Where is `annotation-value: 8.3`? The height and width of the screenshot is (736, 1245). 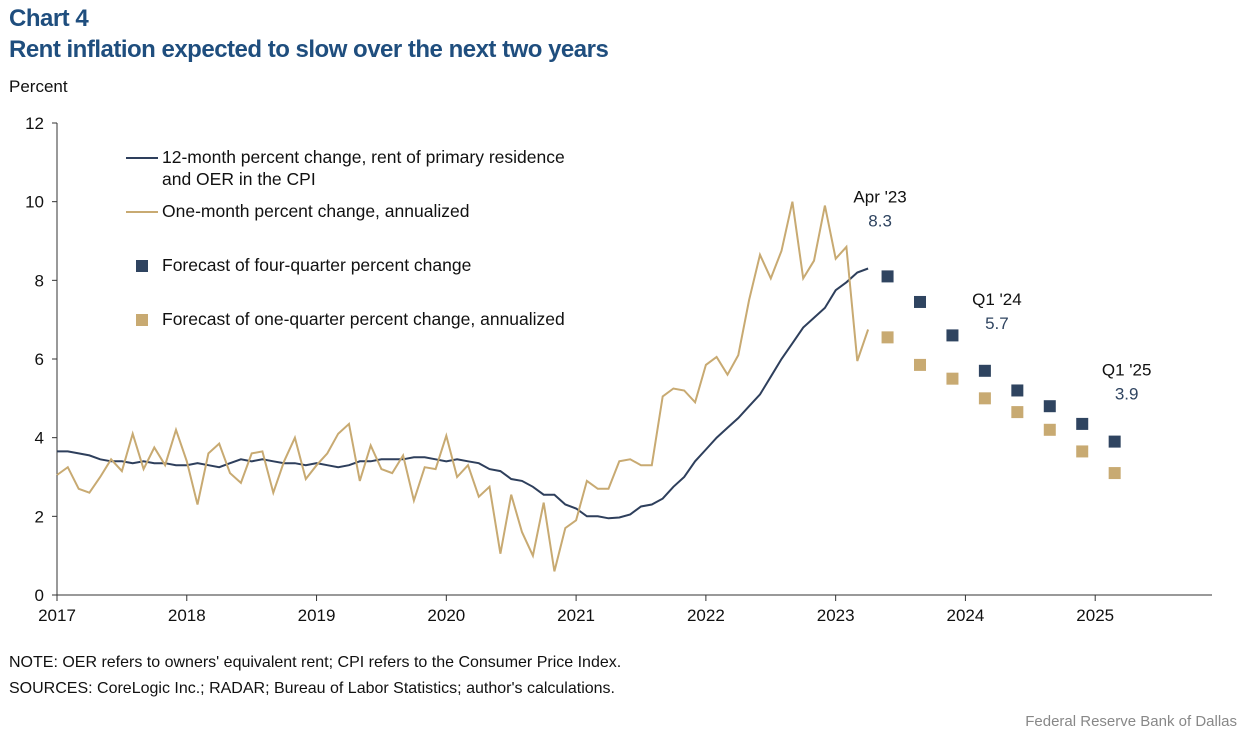 annotation-value: 8.3 is located at coordinates (880, 221).